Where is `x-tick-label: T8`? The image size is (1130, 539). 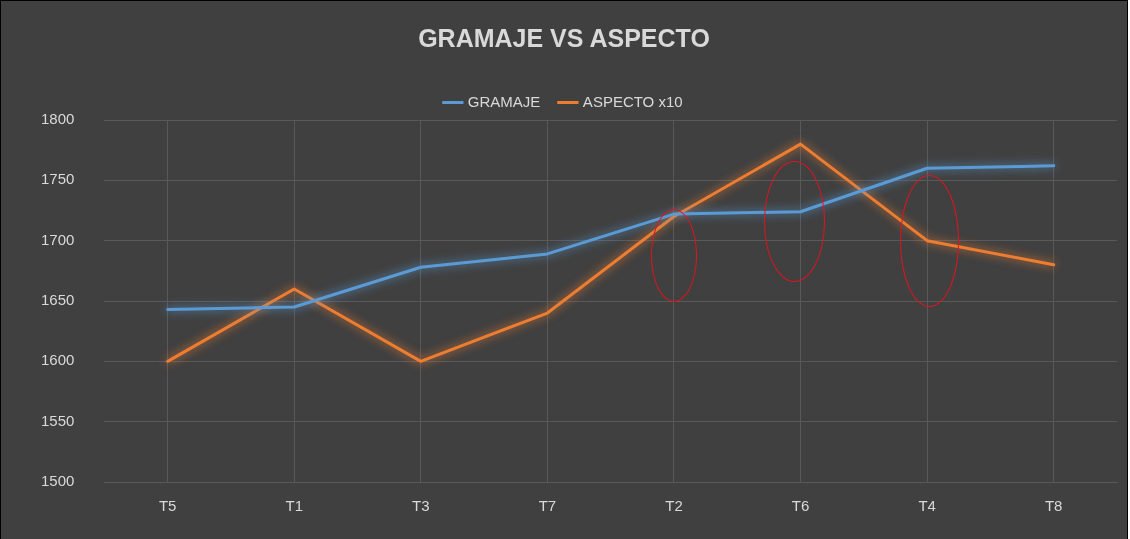
x-tick-label: T8 is located at coordinates (1053, 506).